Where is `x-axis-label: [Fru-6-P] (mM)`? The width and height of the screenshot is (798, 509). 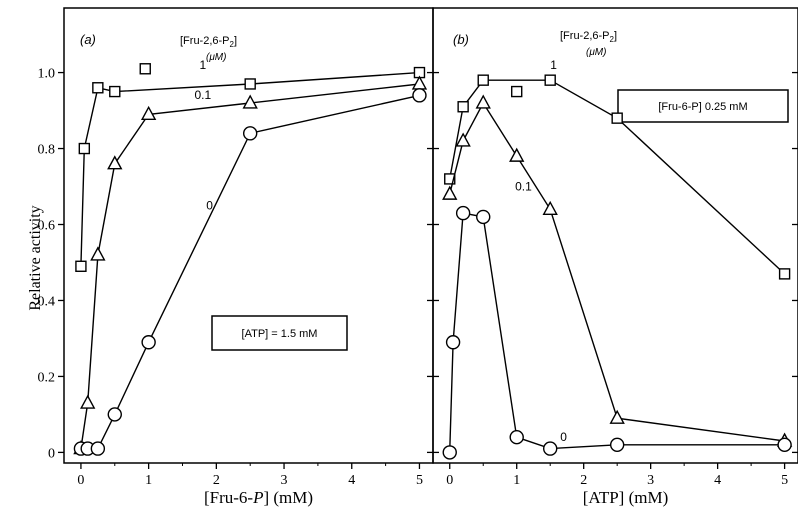
x-axis-label: [Fru-6-P] (mM) is located at coordinates (258, 497).